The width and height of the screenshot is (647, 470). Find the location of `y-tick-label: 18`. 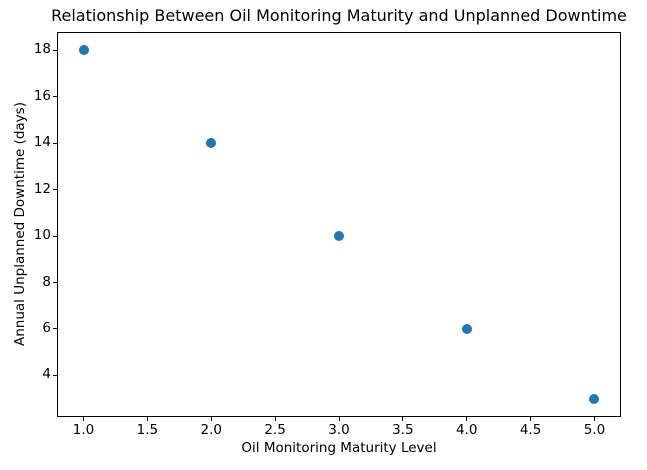

y-tick-label: 18 is located at coordinates (42, 49).